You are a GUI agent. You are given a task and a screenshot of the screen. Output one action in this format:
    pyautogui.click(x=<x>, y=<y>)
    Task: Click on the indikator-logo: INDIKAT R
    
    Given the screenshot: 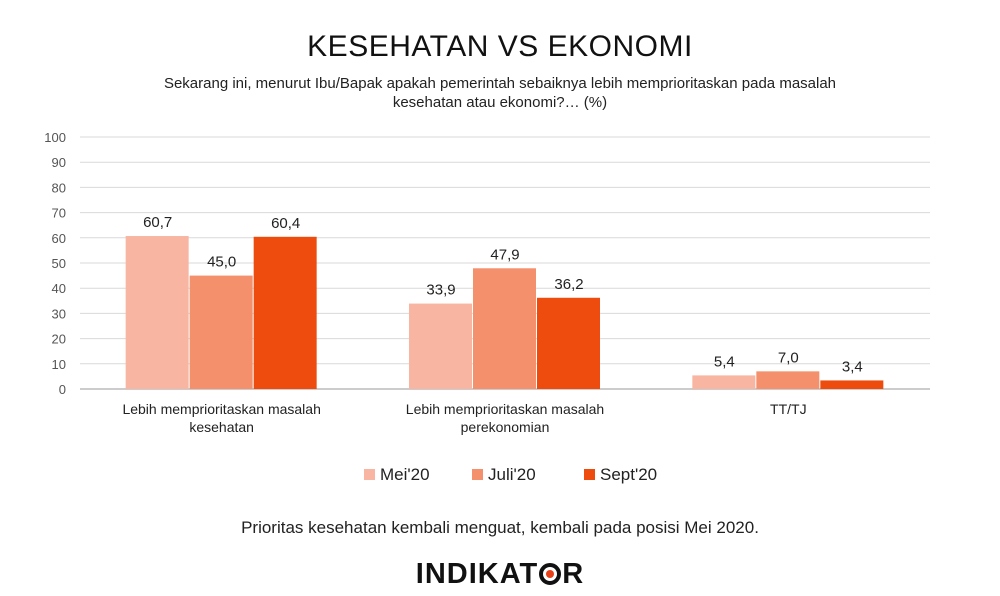 What is the action you would take?
    pyautogui.click(x=500, y=574)
    